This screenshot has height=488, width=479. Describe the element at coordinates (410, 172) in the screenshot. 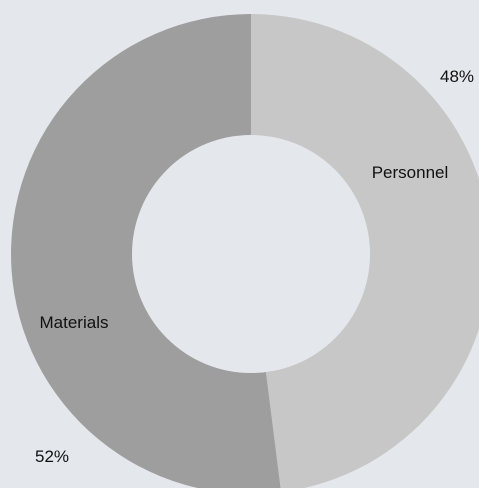

I see `slice-label-personnel: Personnel` at that location.